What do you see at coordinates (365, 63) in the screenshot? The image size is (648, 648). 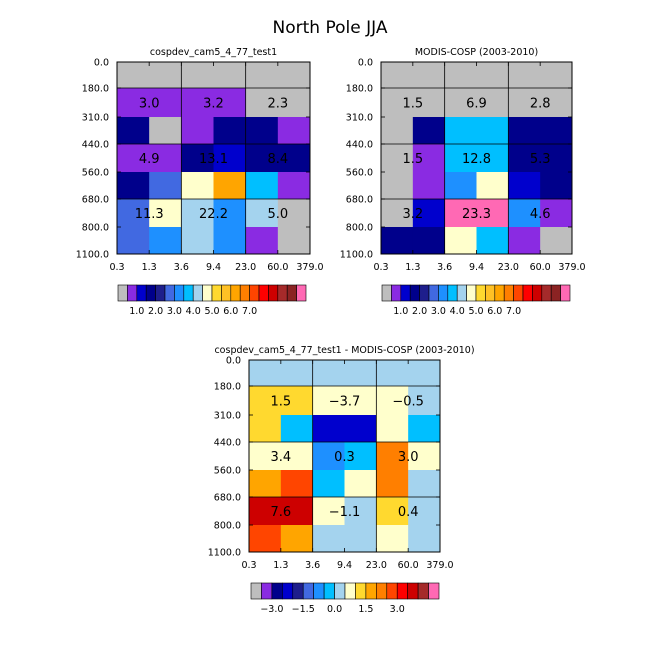 I see `y-tick-label: 0.0` at bounding box center [365, 63].